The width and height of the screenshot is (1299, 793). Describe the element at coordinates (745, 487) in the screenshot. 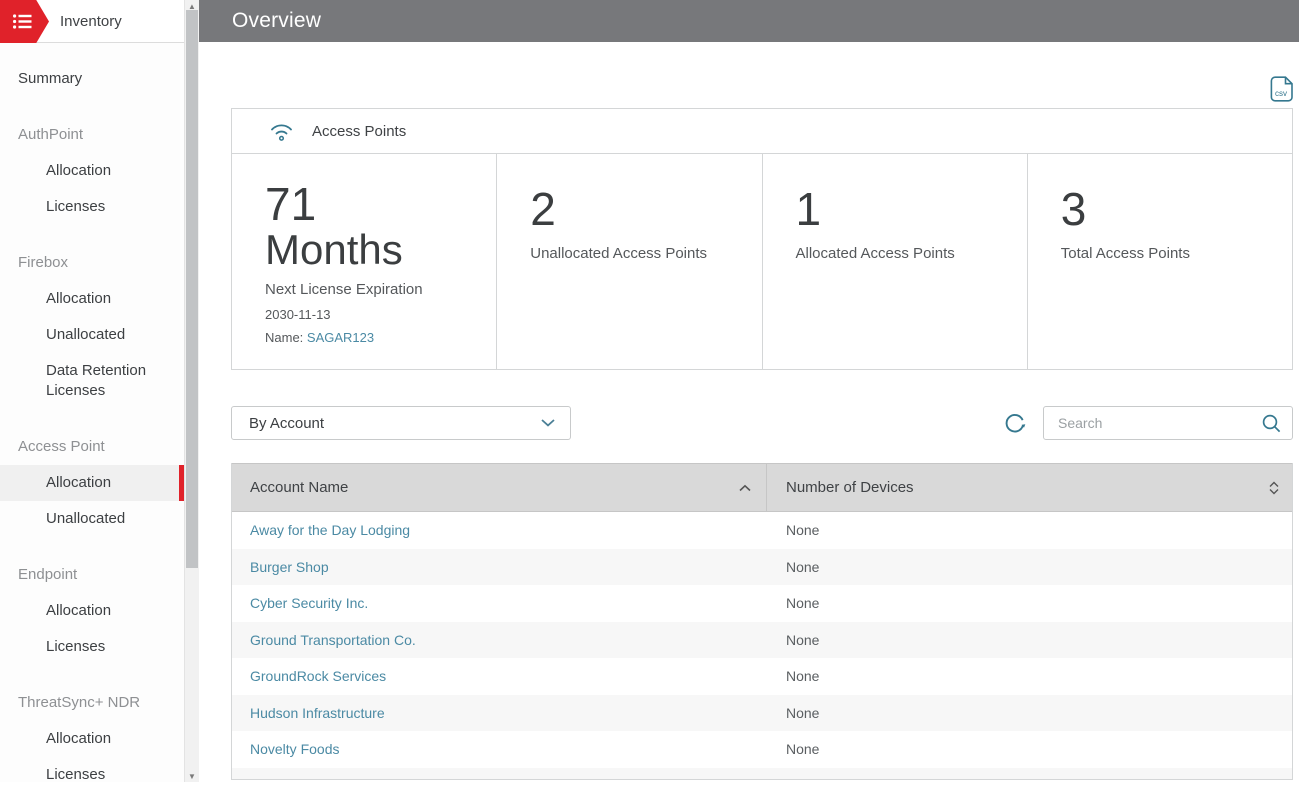

I see `sort-asc-icon` at that location.